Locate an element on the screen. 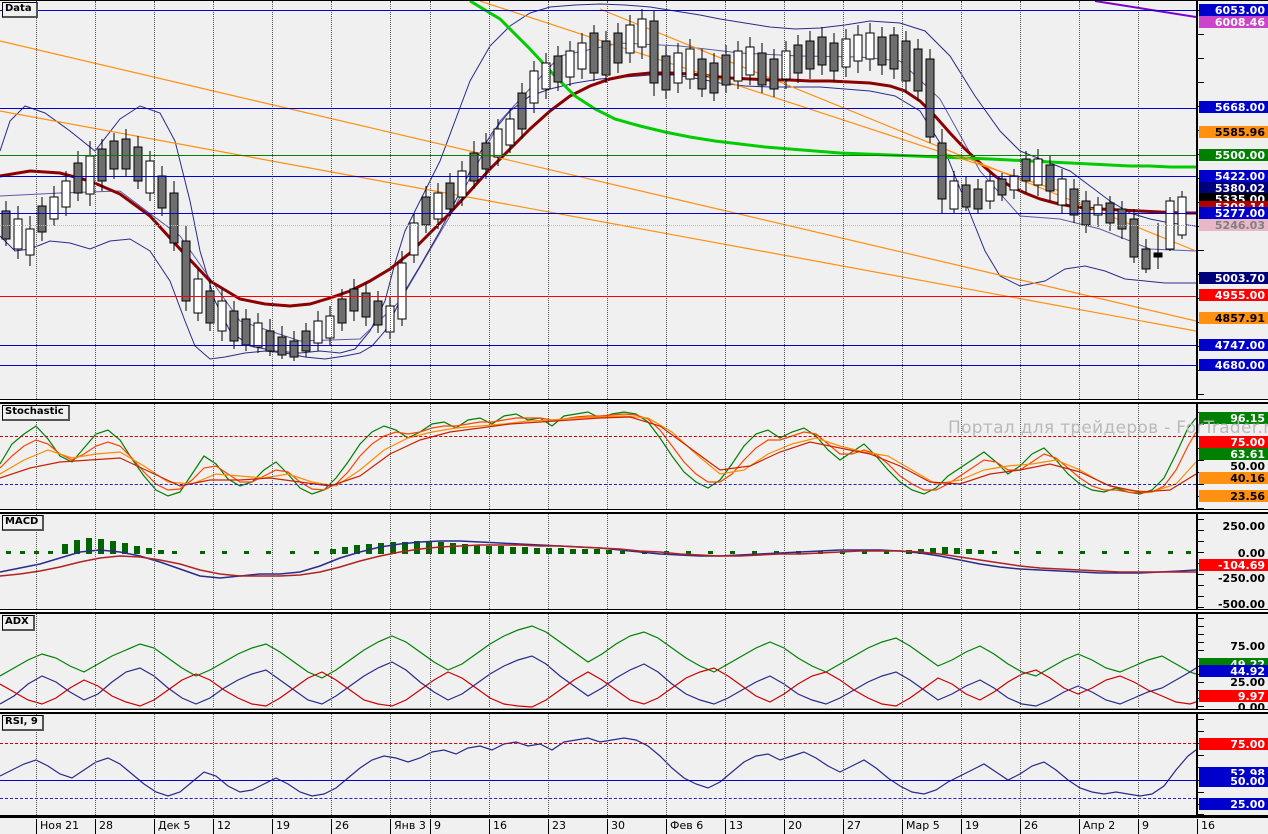 Image resolution: width=1268 pixels, height=834 pixels. price-tag-4857: 4857.91 is located at coordinates (1233, 318).